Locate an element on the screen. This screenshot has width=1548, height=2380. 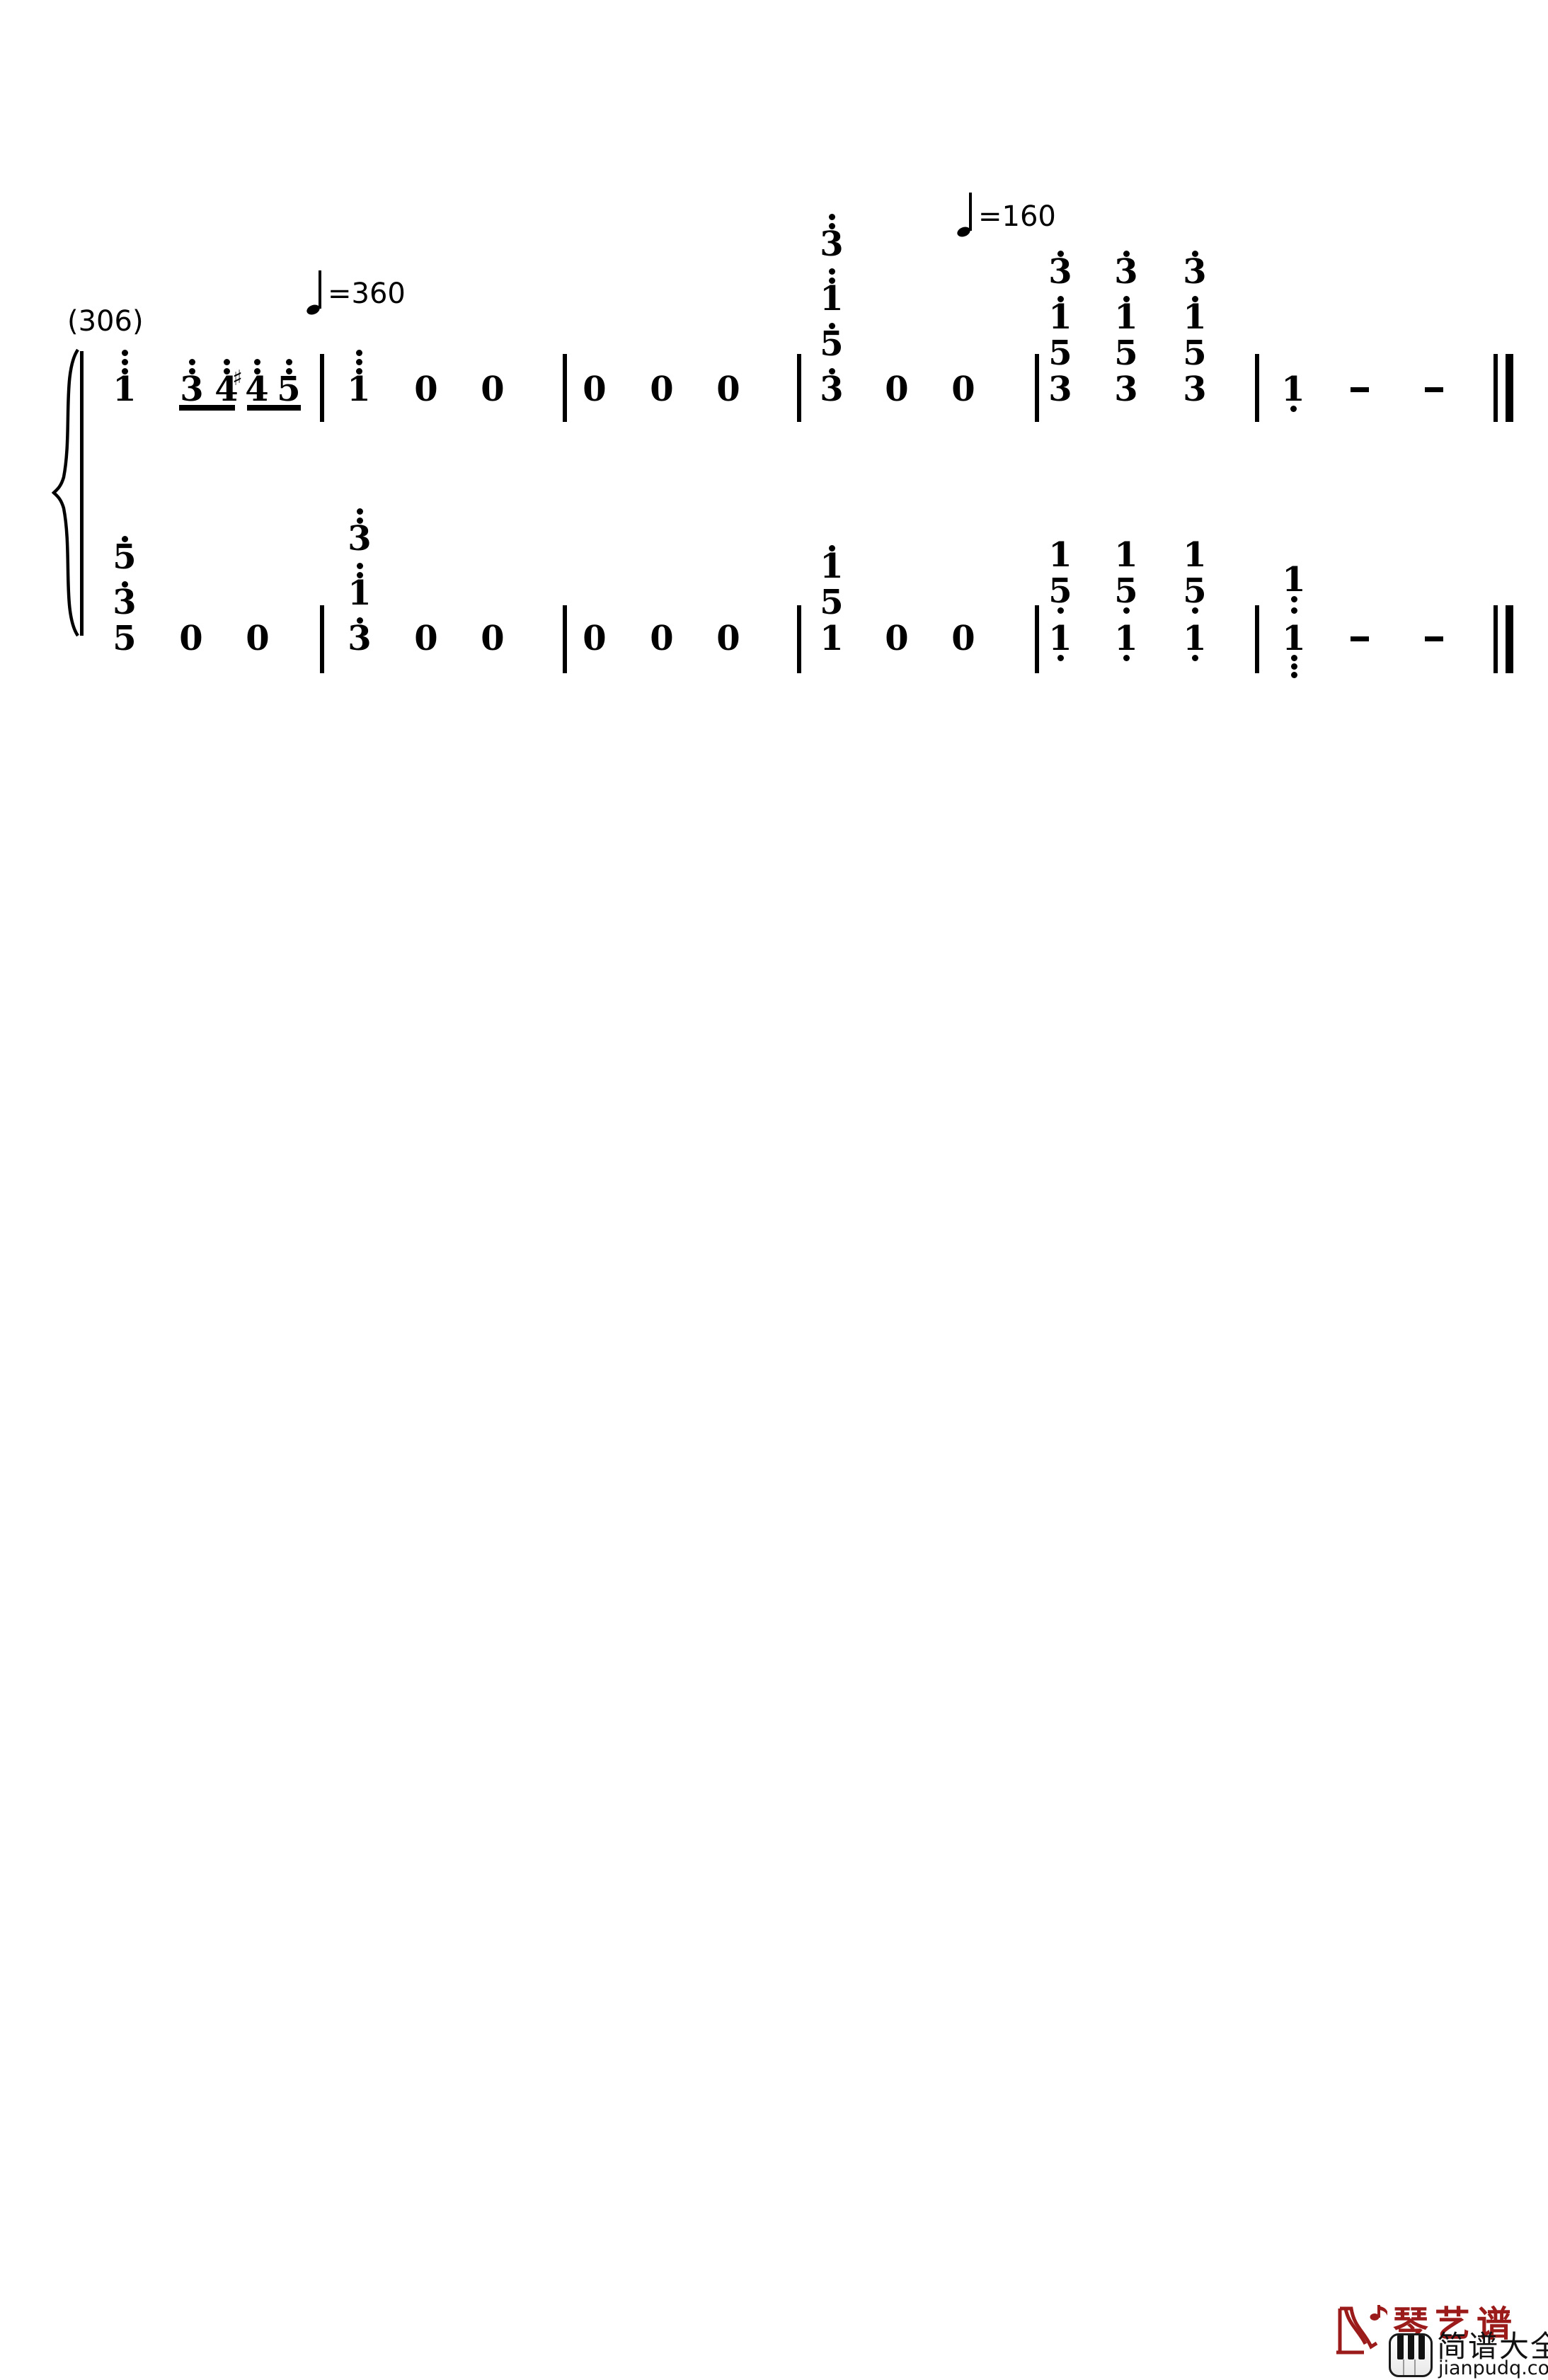
tempo-label: =360 is located at coordinates (367, 294).